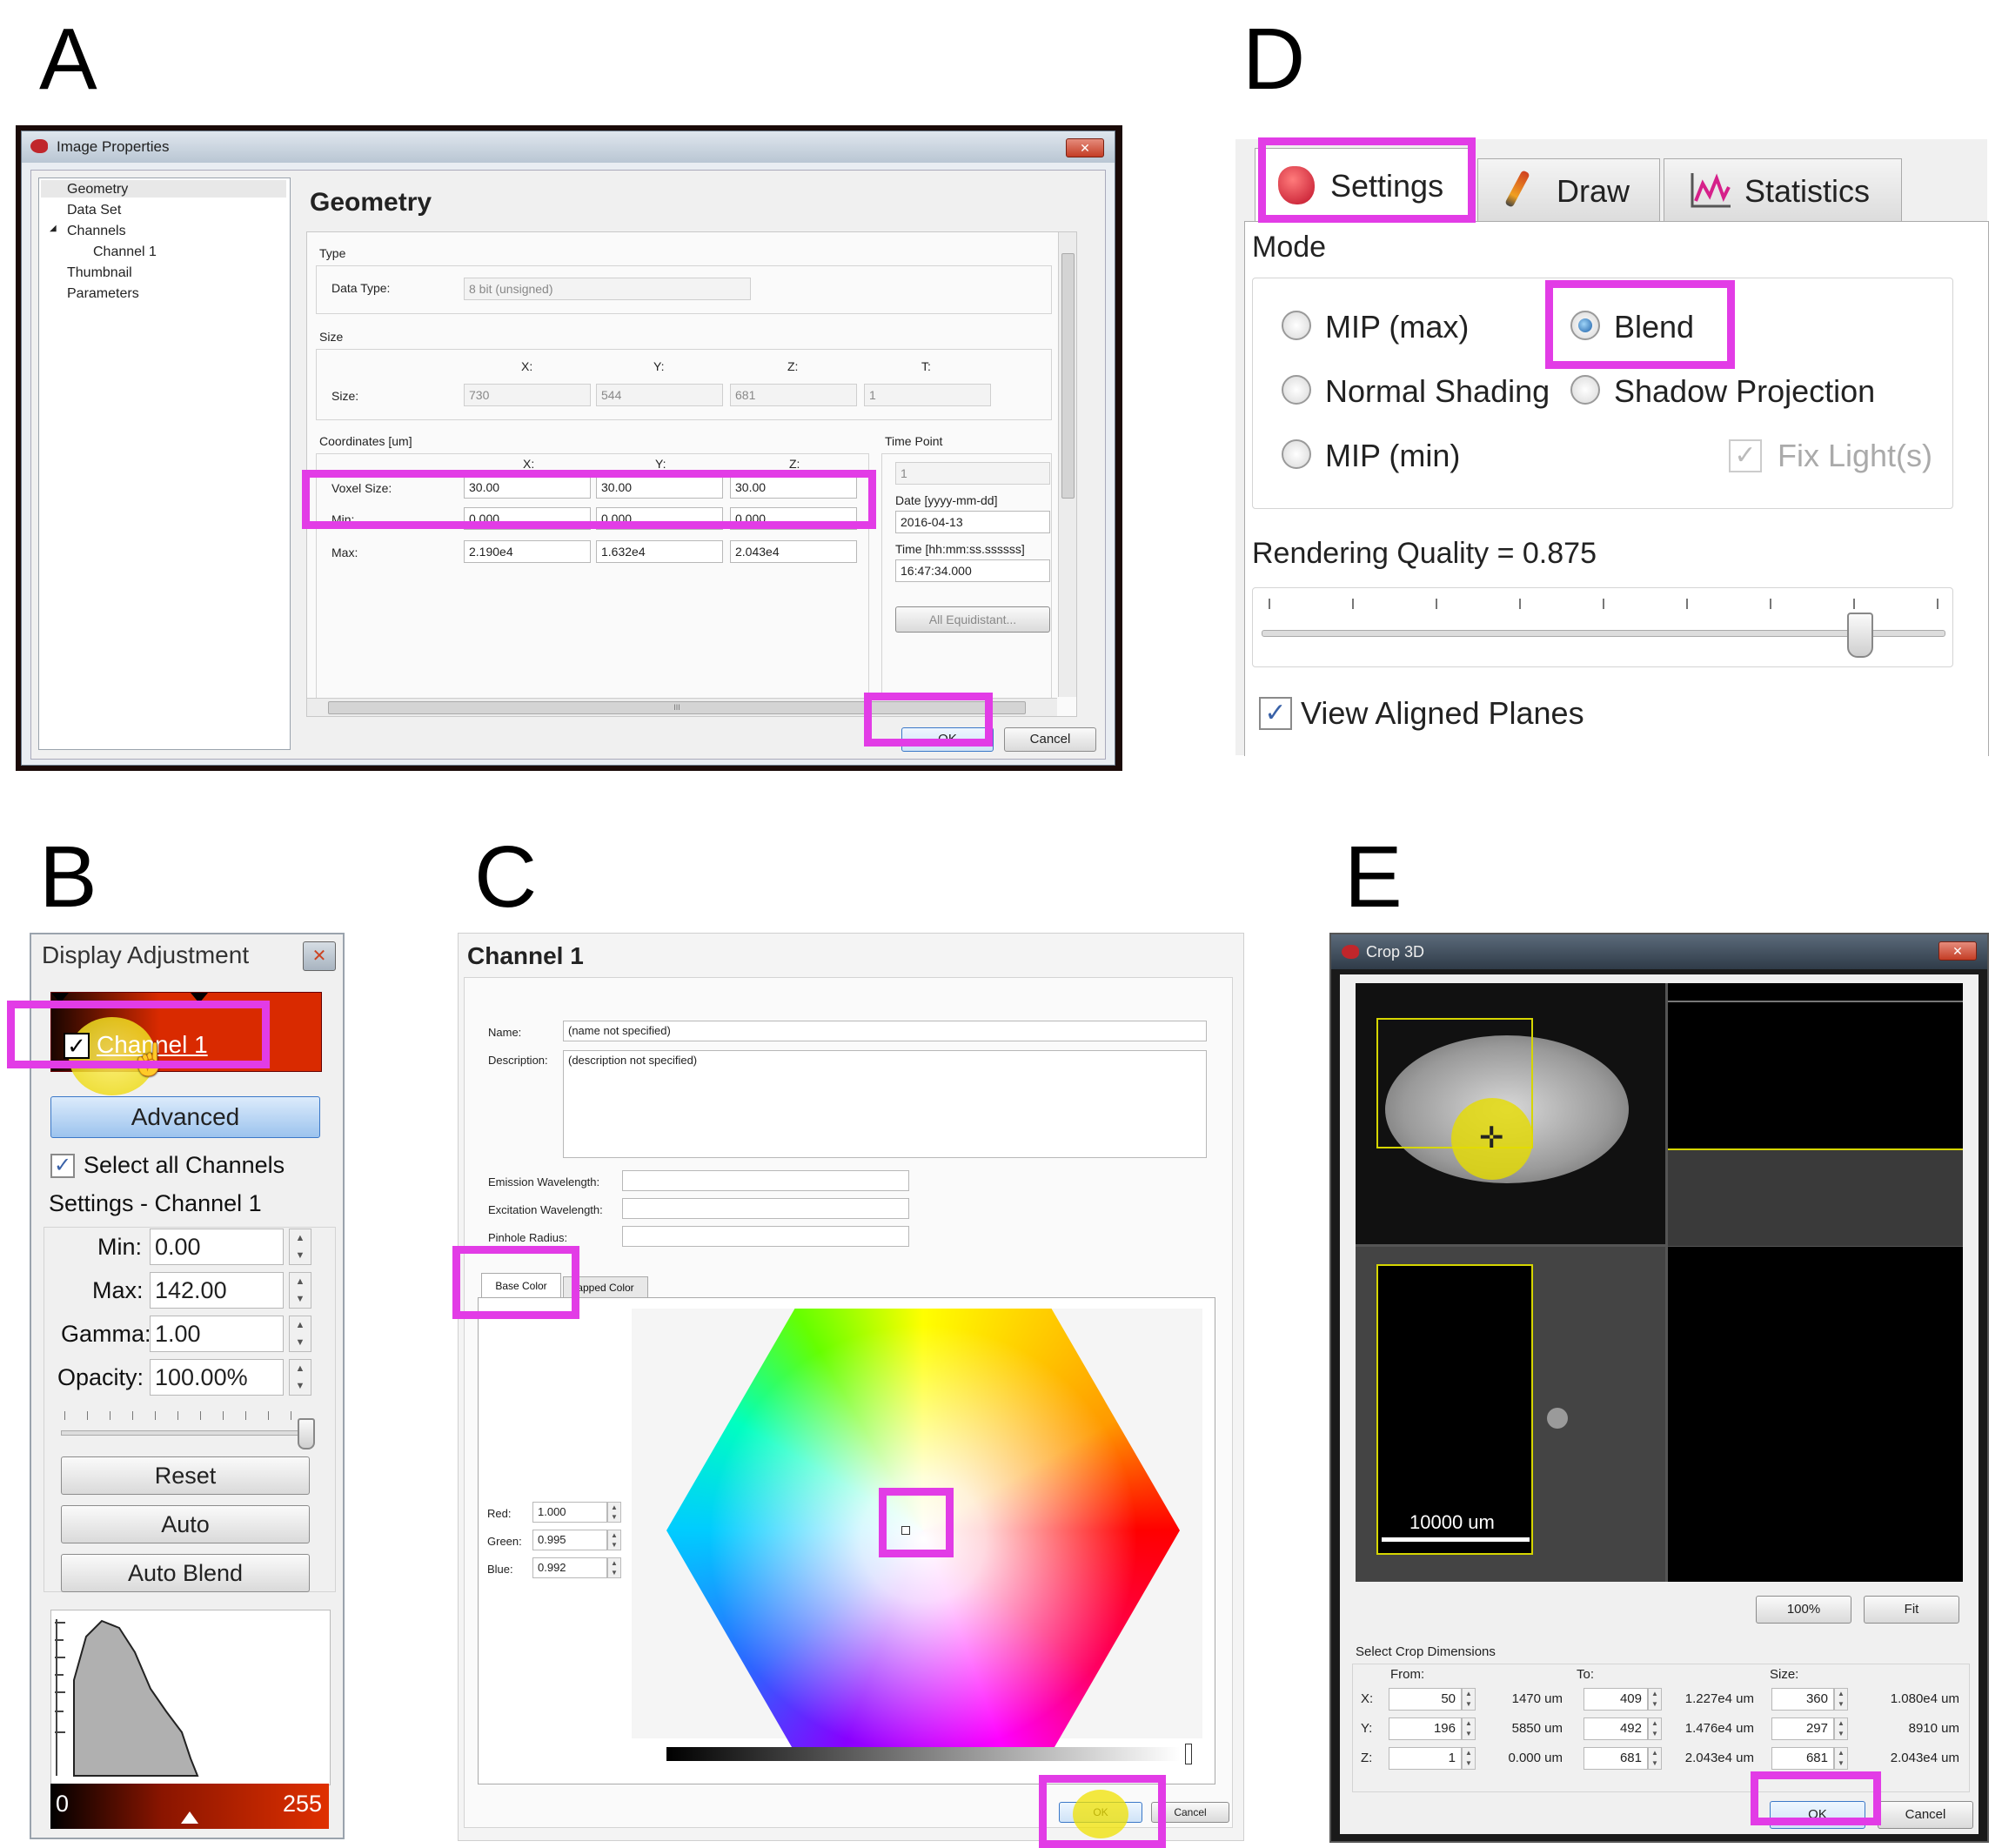 The image size is (2002, 1848). I want to click on advanced-button: Advanced, so click(185, 1117).